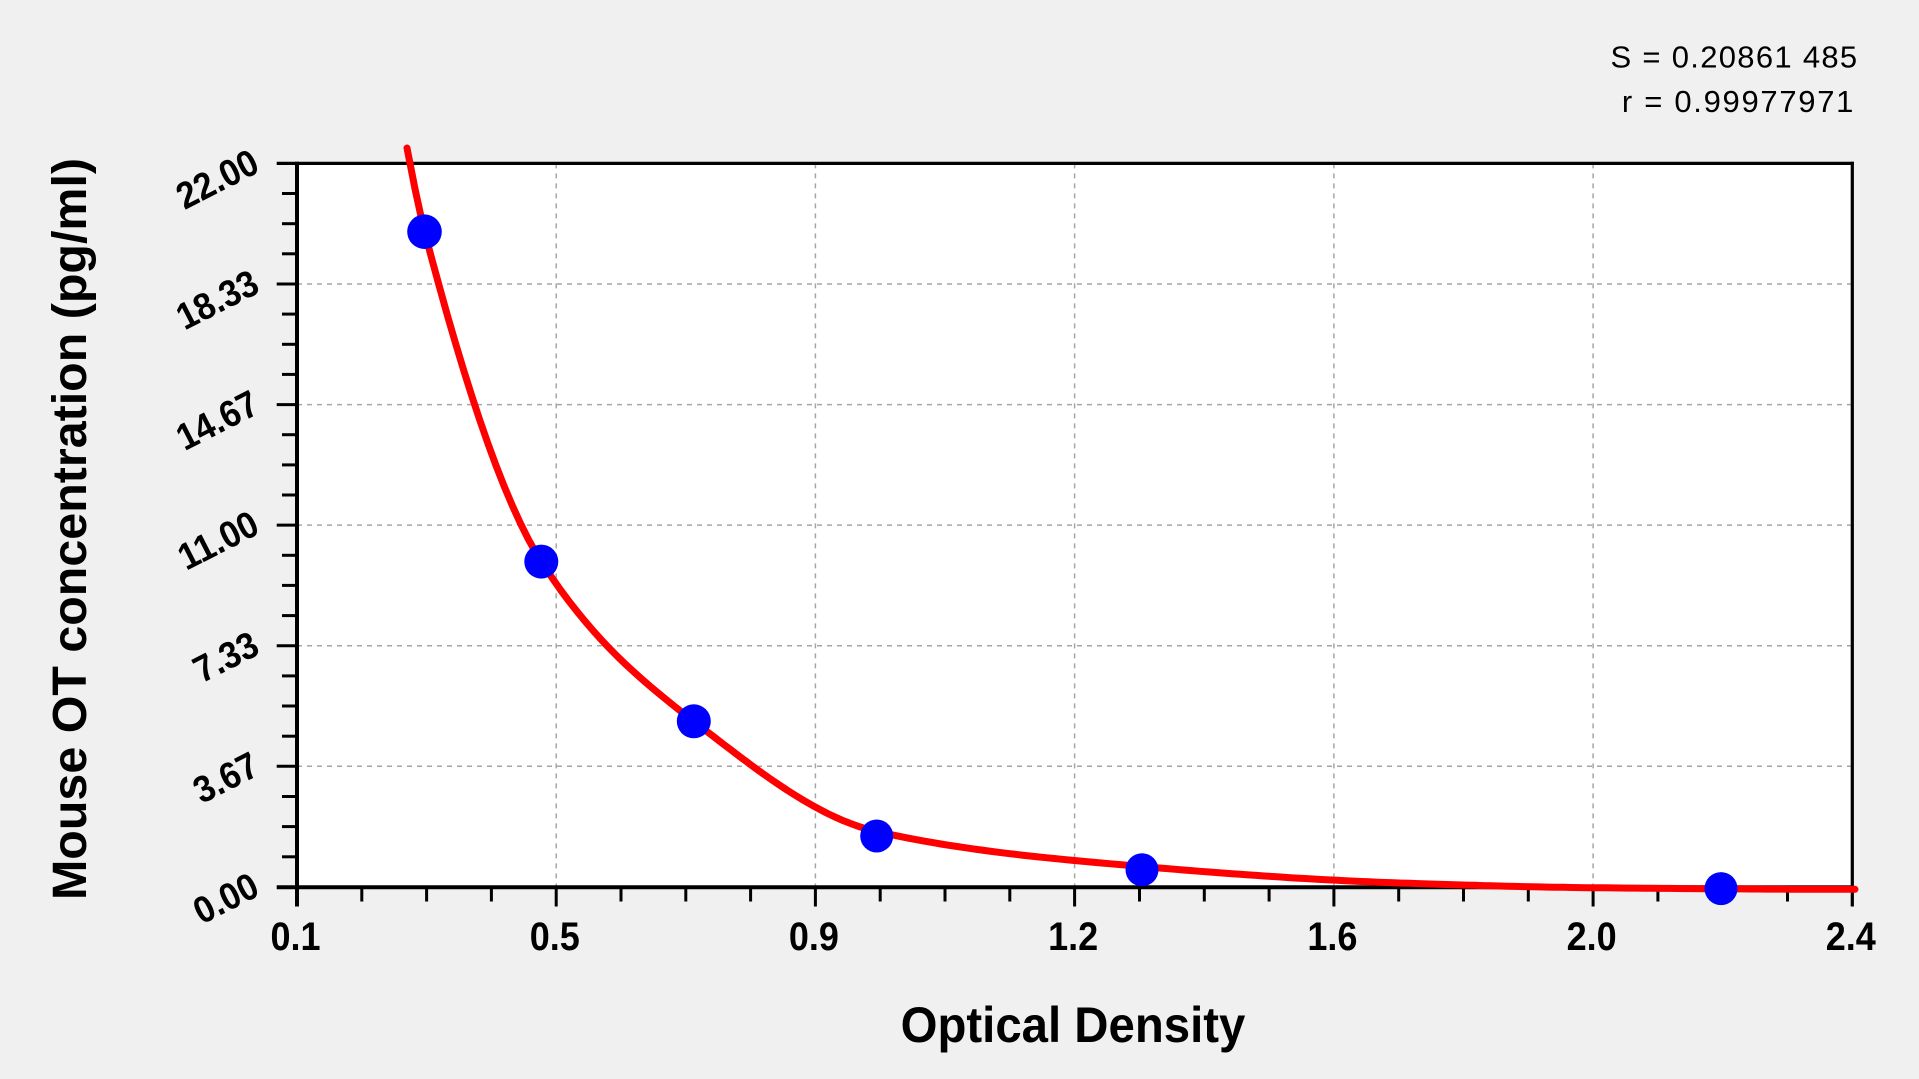 The width and height of the screenshot is (1919, 1079). I want to click on svg-text: 1.2, so click(1073, 937).